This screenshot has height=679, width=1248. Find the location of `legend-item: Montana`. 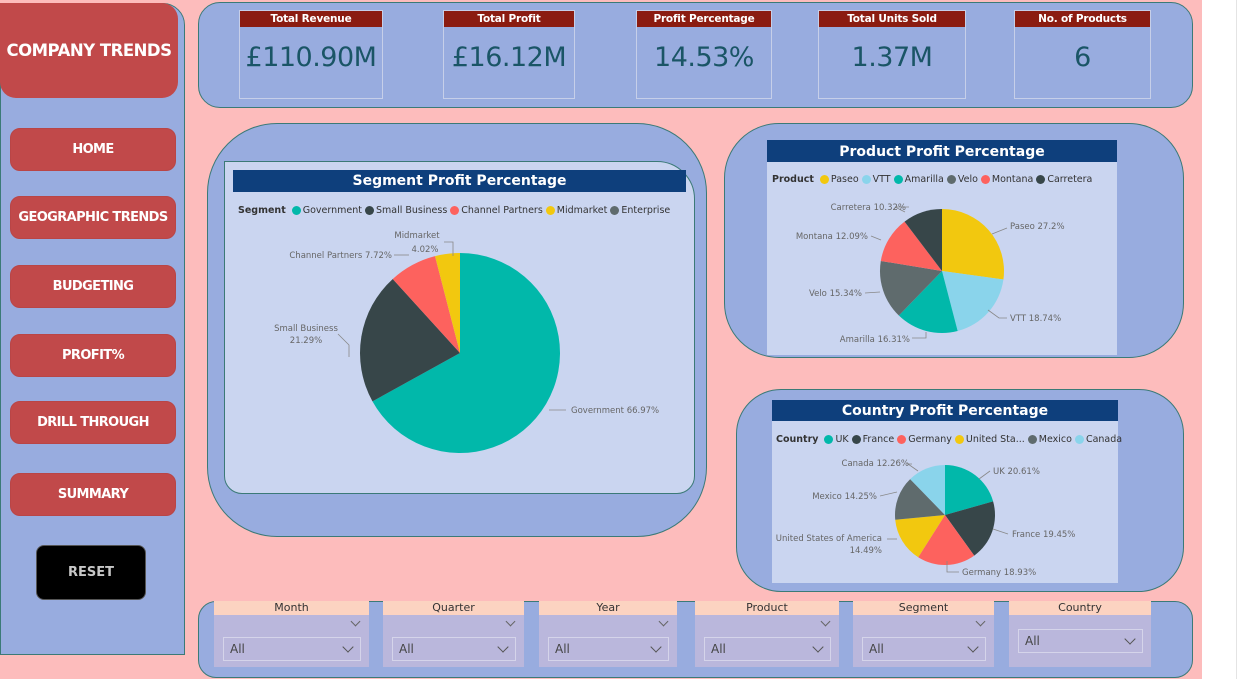

legend-item: Montana is located at coordinates (1006, 179).